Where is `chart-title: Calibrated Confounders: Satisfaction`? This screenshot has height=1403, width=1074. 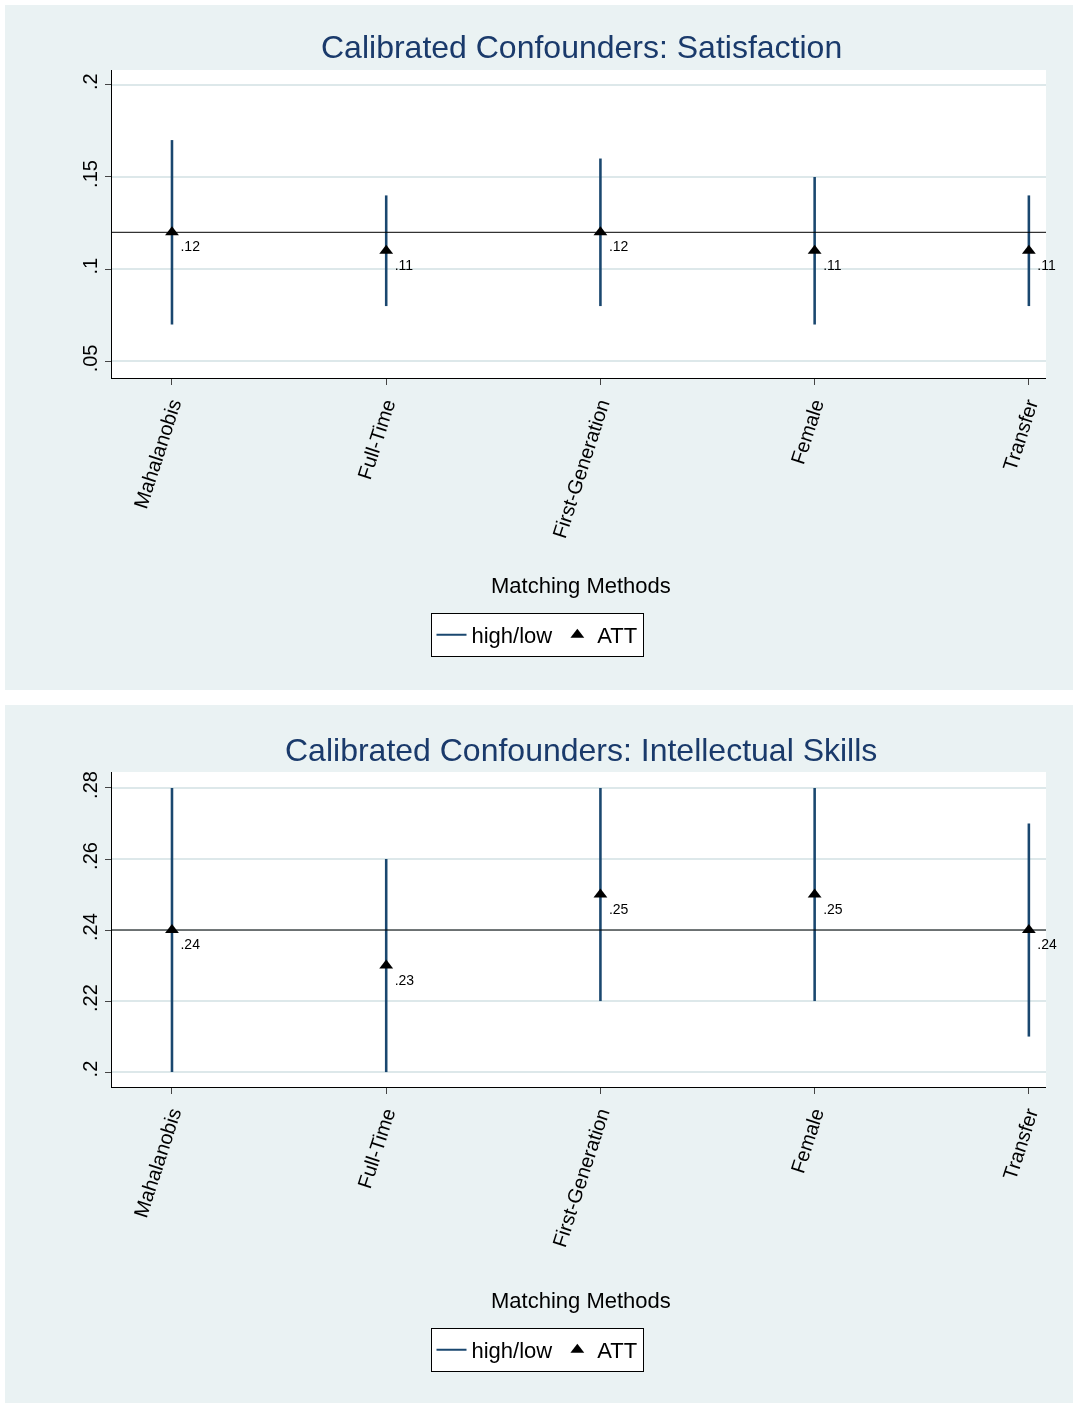 chart-title: Calibrated Confounders: Satisfaction is located at coordinates (582, 47).